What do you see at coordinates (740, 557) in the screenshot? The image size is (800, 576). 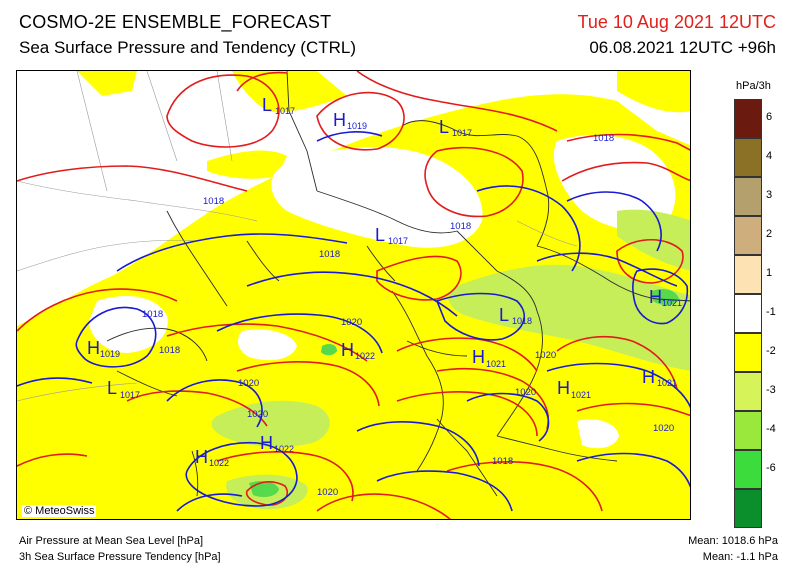 I see `mean-tendency: Mean: -1.1 hPa` at bounding box center [740, 557].